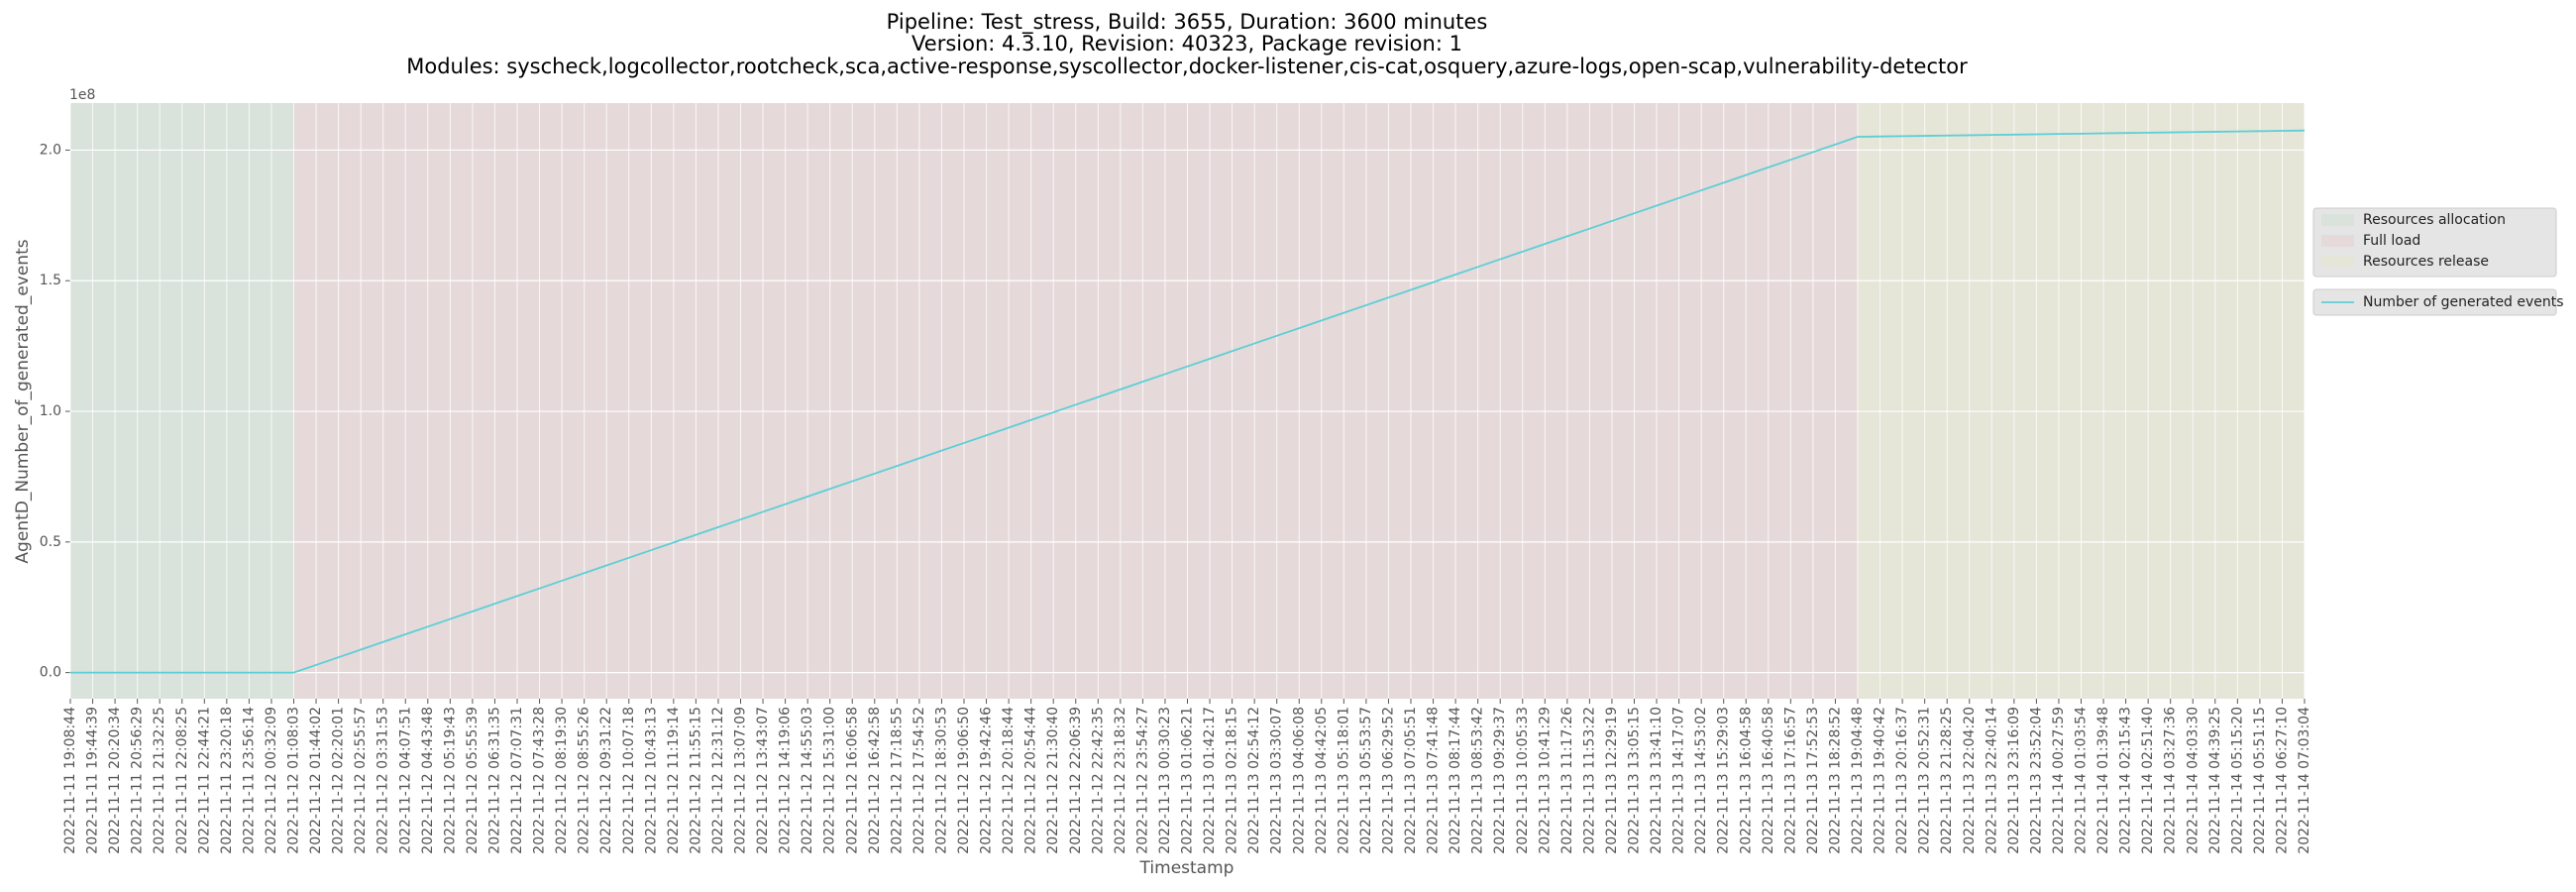 The height and width of the screenshot is (892, 2576). I want to click on x-tick-label: 2022-11-12 09:31:22, so click(606, 780).